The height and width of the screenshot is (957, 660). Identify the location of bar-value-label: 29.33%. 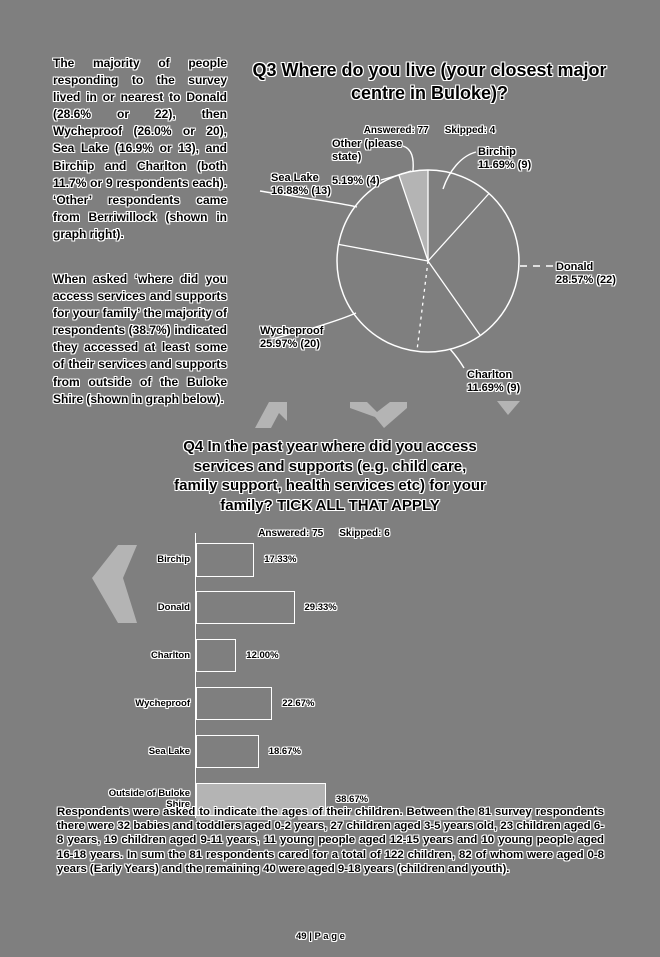
(320, 608).